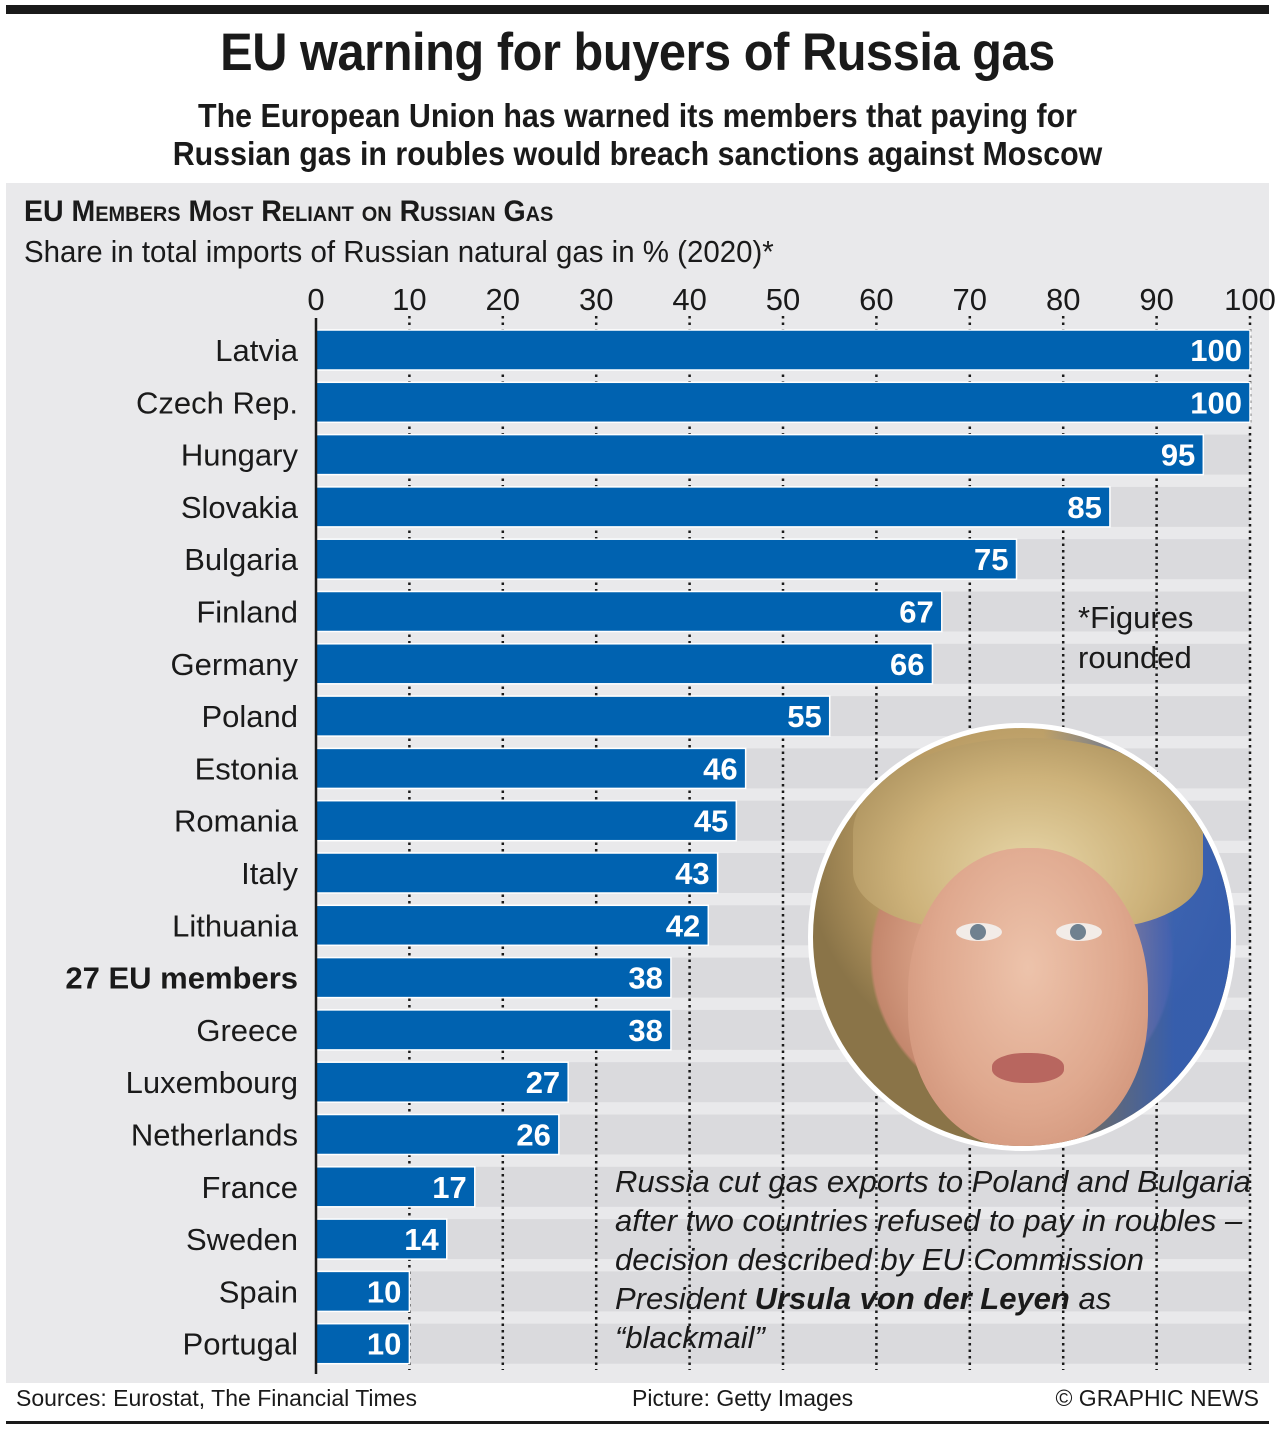 This screenshot has width=1275, height=1430. I want to click on footnote-line: rounded, so click(1135, 657).